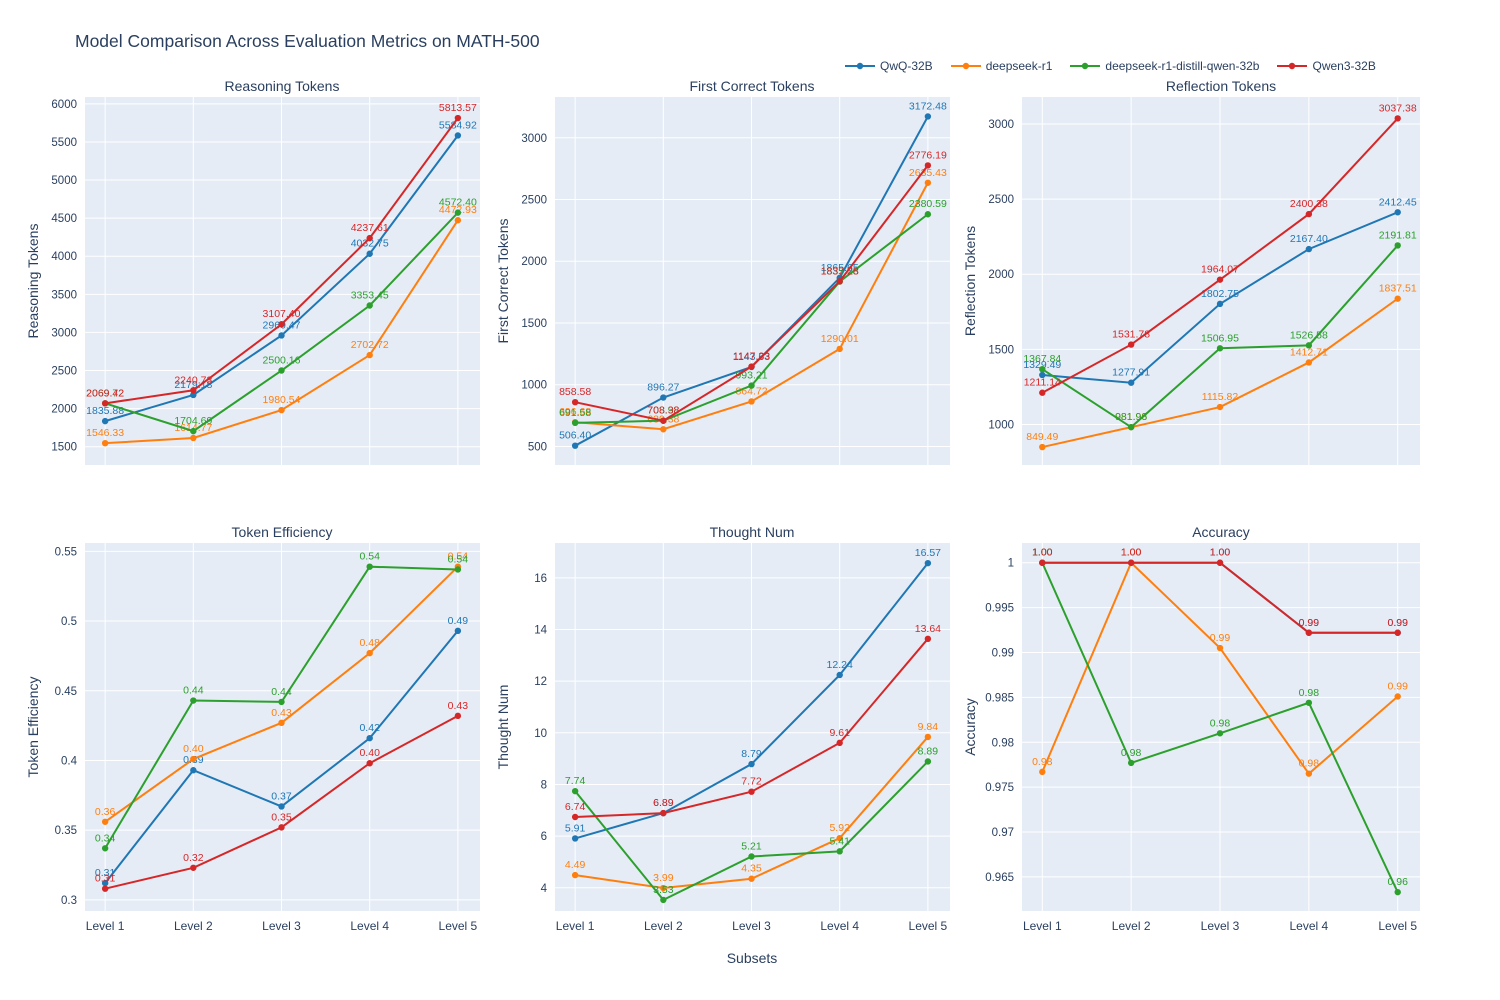  What do you see at coordinates (889, 66) in the screenshot?
I see `legend-item-qwq-32b: QwQ-32B` at bounding box center [889, 66].